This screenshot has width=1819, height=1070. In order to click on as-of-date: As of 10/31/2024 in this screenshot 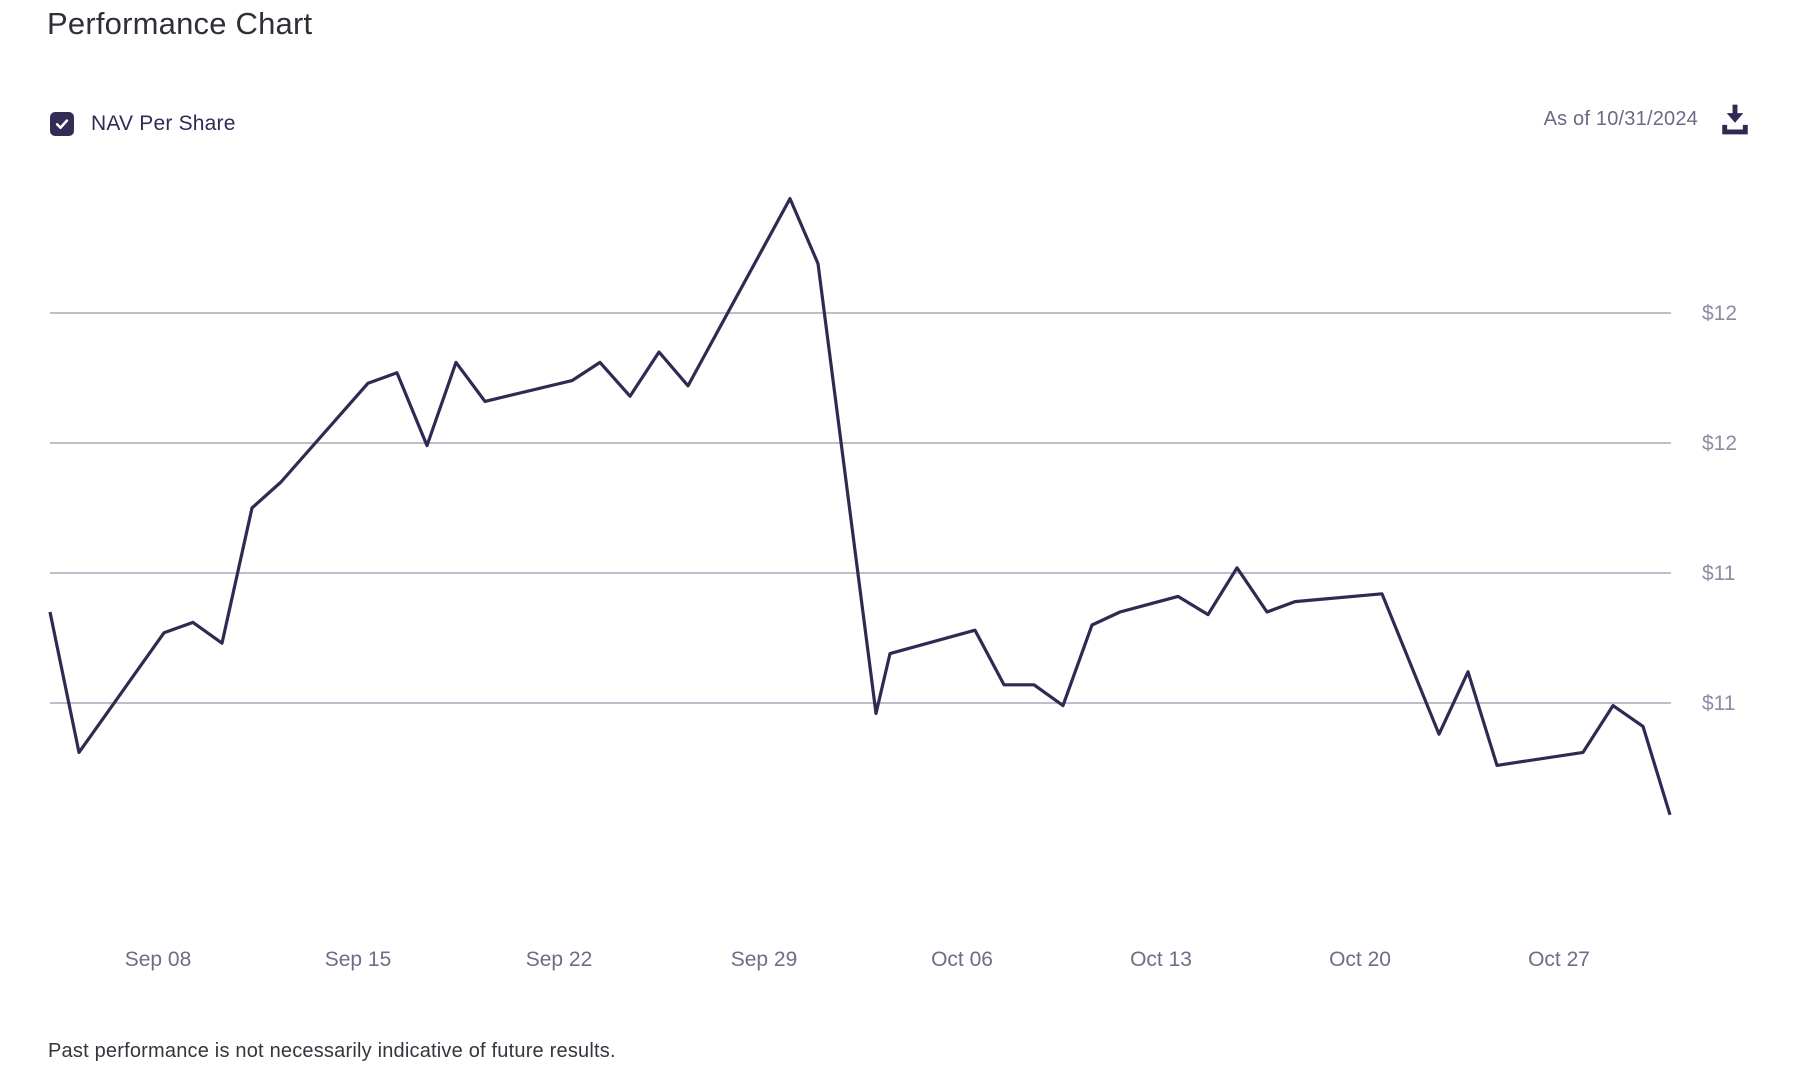, I will do `click(1620, 118)`.